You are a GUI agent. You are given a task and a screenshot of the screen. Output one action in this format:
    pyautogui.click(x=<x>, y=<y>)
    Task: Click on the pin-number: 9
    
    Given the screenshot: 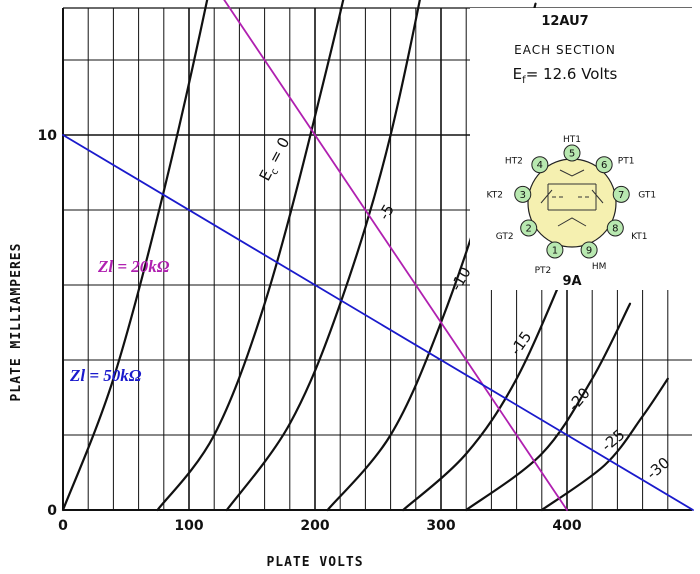 What is the action you would take?
    pyautogui.click(x=589, y=250)
    